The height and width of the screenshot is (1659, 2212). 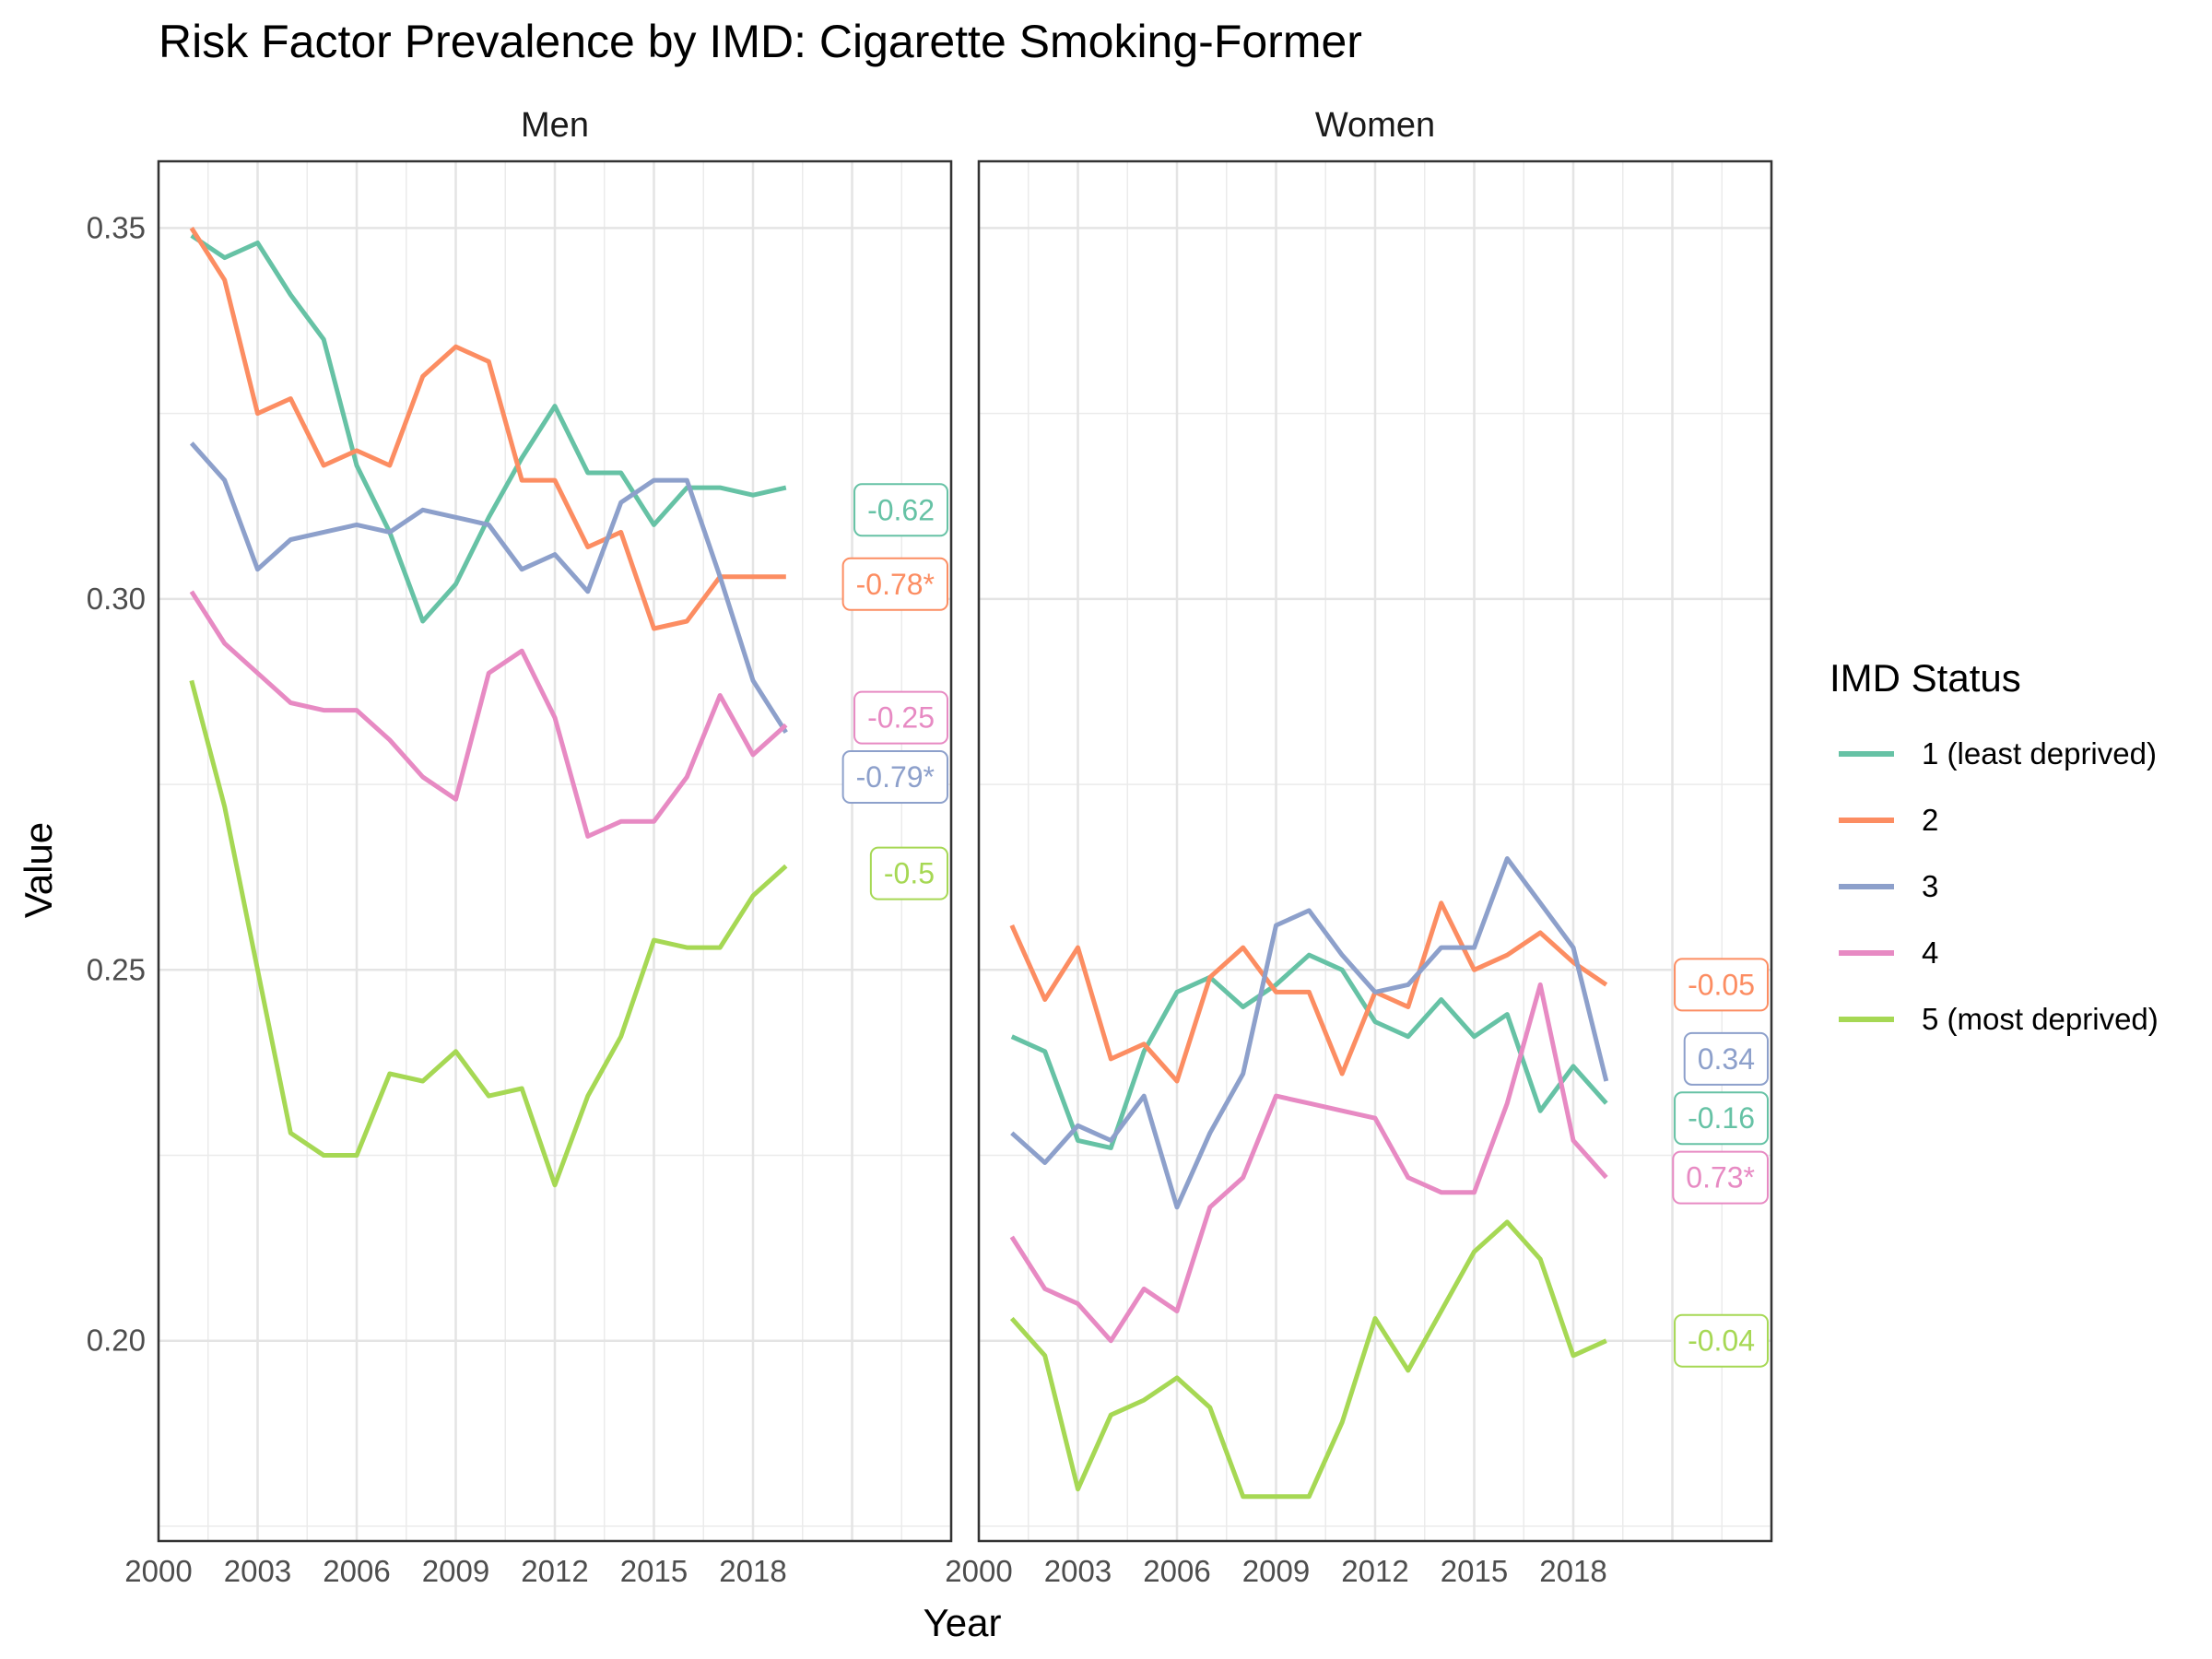 I want to click on y-tick-label: 0.25, so click(x=116, y=969).